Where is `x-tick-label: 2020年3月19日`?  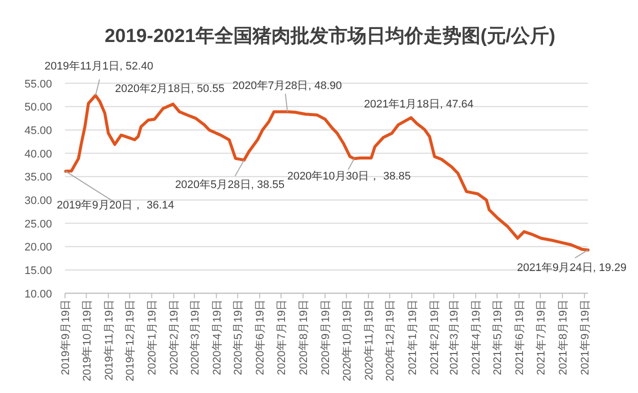
x-tick-label: 2020年3月19日 is located at coordinates (195, 337).